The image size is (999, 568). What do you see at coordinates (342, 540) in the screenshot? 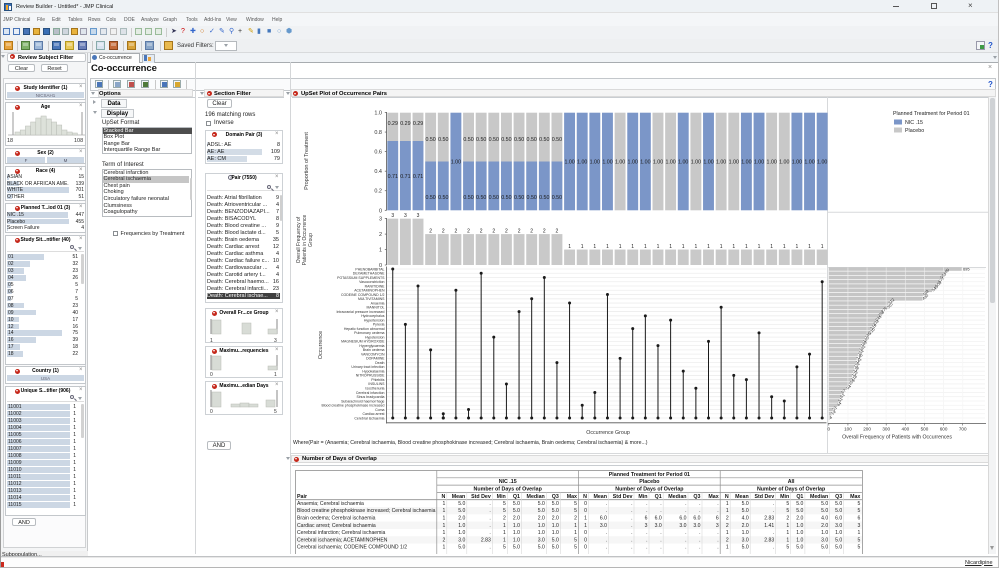
I see `svg-text:Cerebral ischaemia; ACETAMINOP: Cerebral ischaemia; ACETAMINOPHEN` at bounding box center [342, 540].